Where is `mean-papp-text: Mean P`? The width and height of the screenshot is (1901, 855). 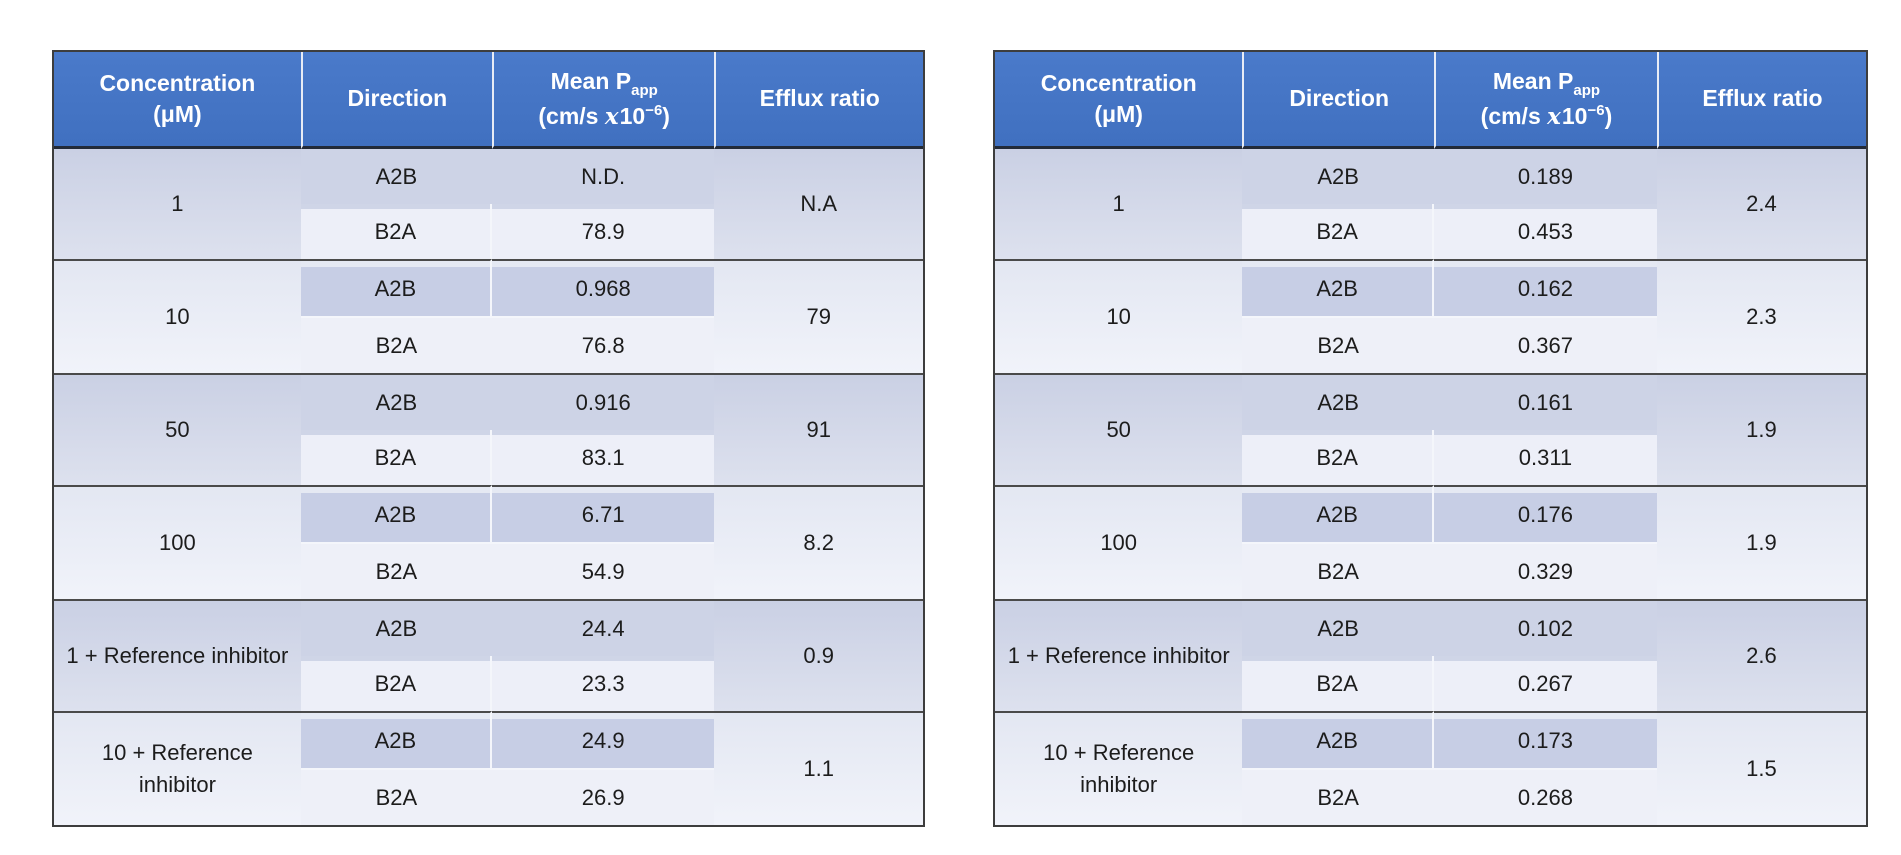
mean-papp-text: Mean P is located at coordinates (1533, 80).